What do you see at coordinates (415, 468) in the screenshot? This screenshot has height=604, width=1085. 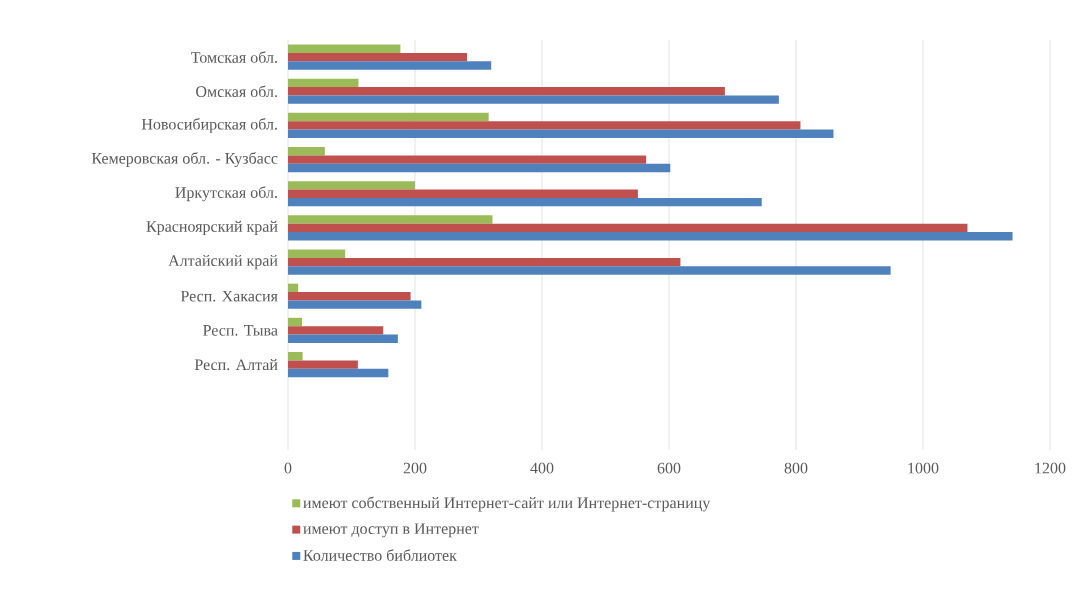 I see `x-tick-label: 200` at bounding box center [415, 468].